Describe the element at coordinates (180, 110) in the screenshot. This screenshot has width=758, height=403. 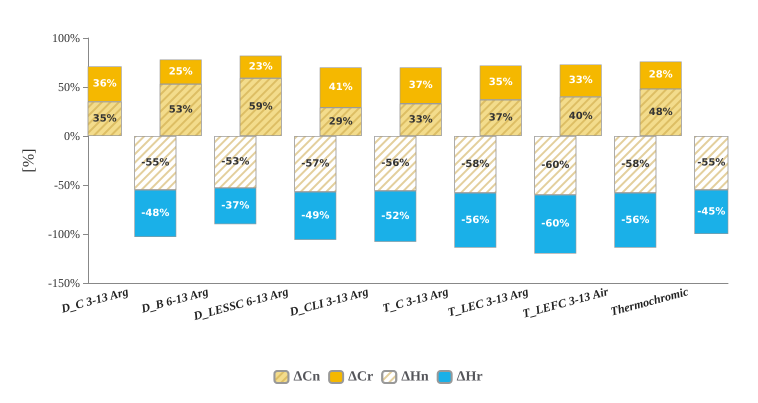
I see `data-label: 53%` at that location.